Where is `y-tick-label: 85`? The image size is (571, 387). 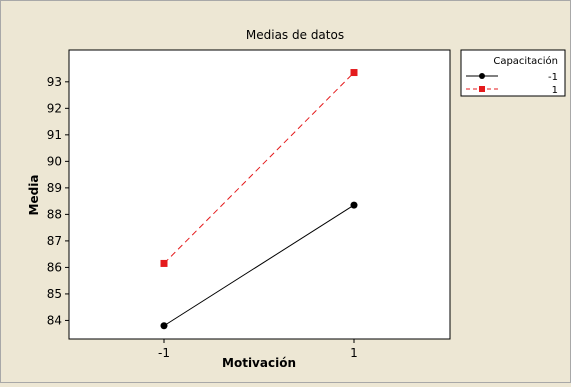
y-tick-label: 85 is located at coordinates (54, 294).